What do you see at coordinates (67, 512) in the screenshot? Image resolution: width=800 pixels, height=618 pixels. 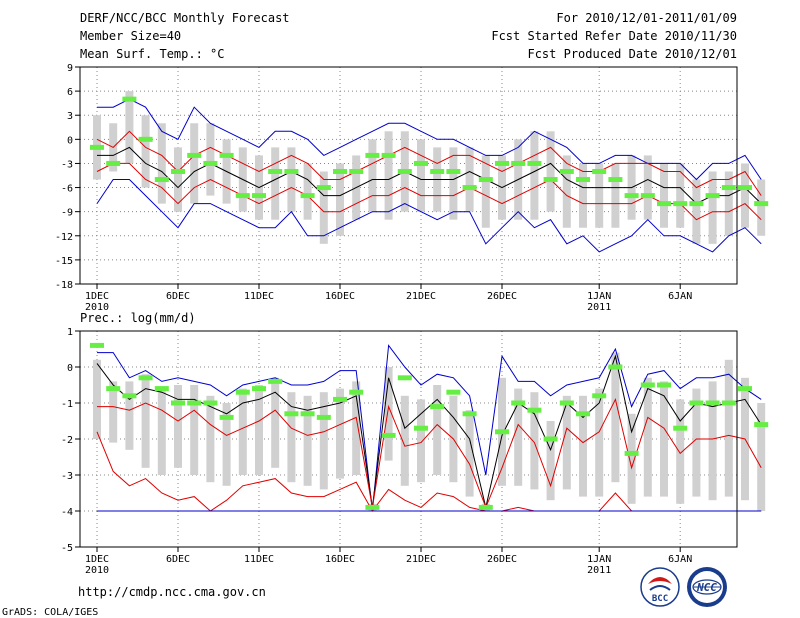 I see `y-tick-label: -4` at bounding box center [67, 512].